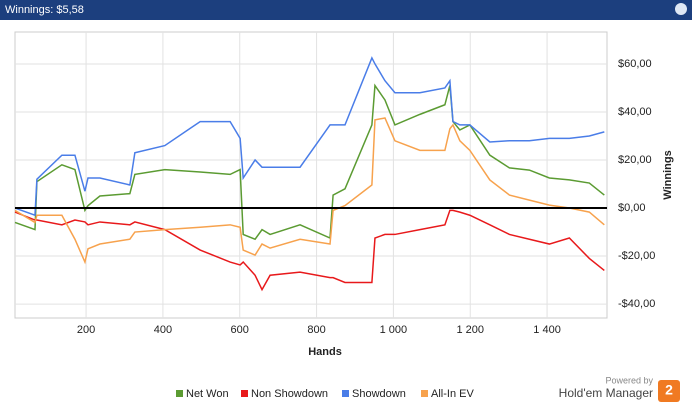 This screenshot has height=412, width=692. Describe the element at coordinates (346, 10) in the screenshot. I see `header-bar` at that location.